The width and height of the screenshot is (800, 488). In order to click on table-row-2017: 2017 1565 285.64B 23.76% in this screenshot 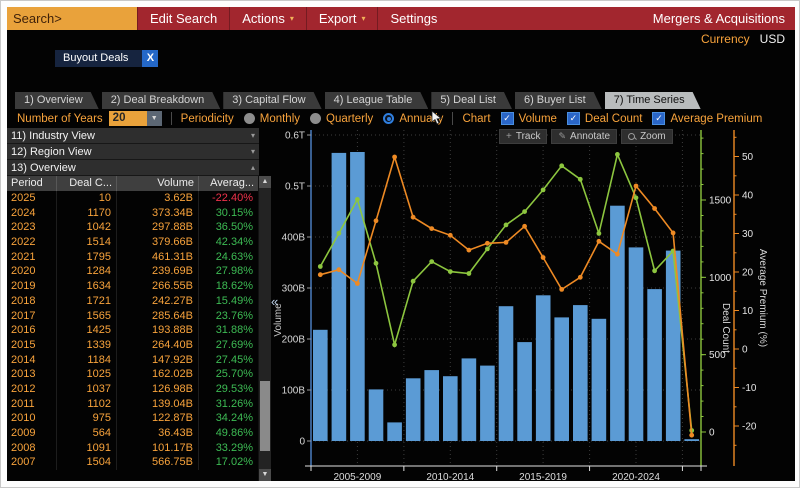, I will do `click(133, 316)`.